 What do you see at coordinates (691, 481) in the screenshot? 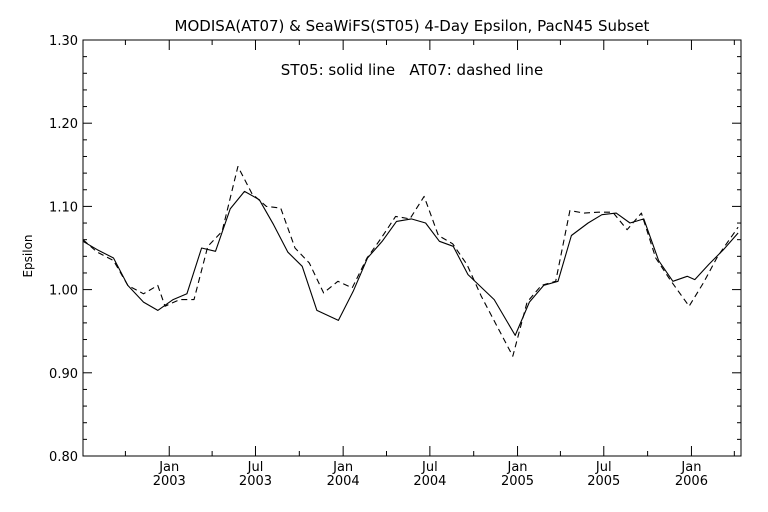
I see `x-tick-year-label: 2006` at bounding box center [691, 481].